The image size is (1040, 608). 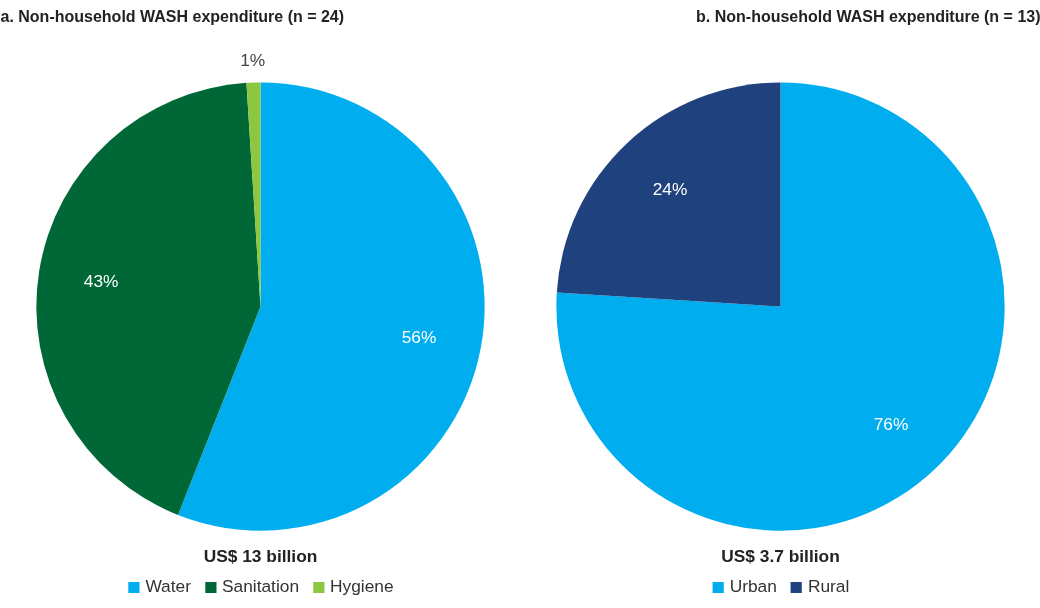 I want to click on data-label: 43%, so click(x=101, y=281).